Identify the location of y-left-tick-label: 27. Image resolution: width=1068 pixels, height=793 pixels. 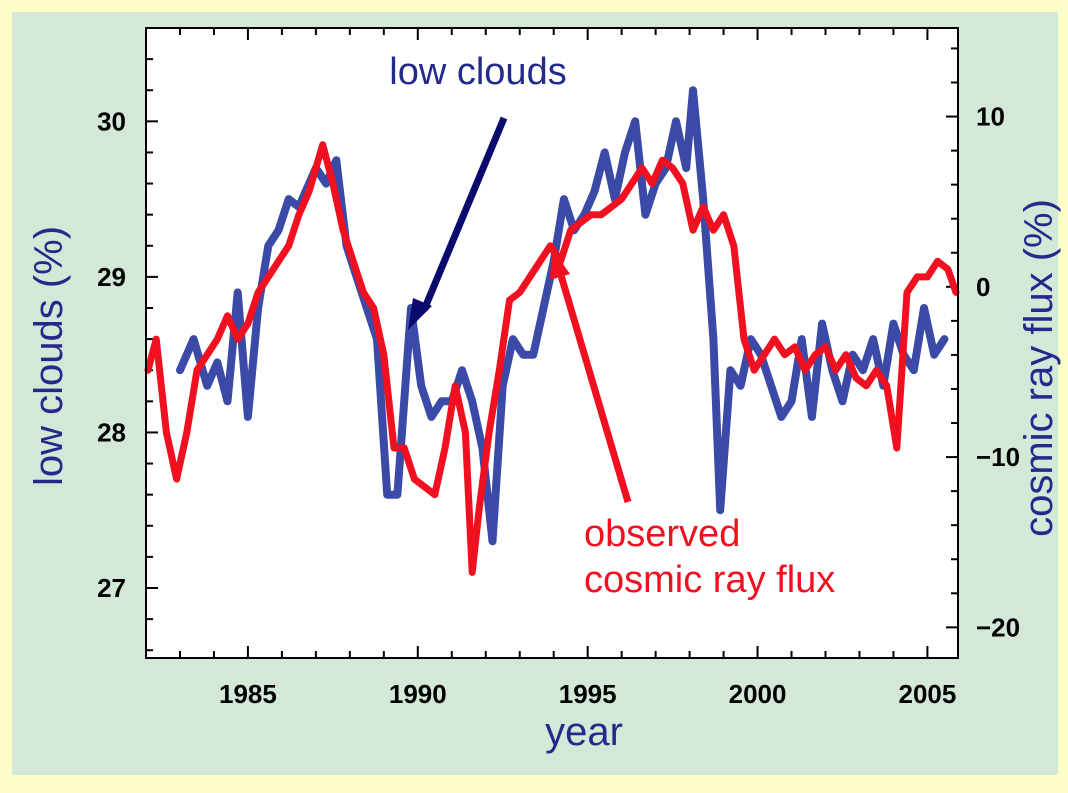
(111, 588).